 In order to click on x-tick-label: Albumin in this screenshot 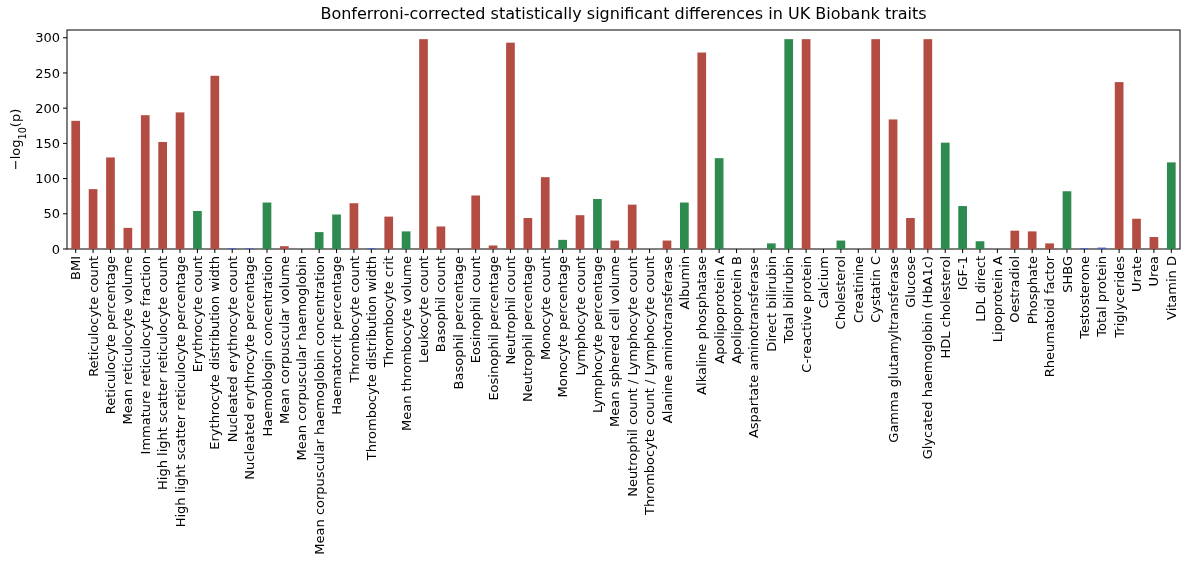, I will do `click(684, 283)`.